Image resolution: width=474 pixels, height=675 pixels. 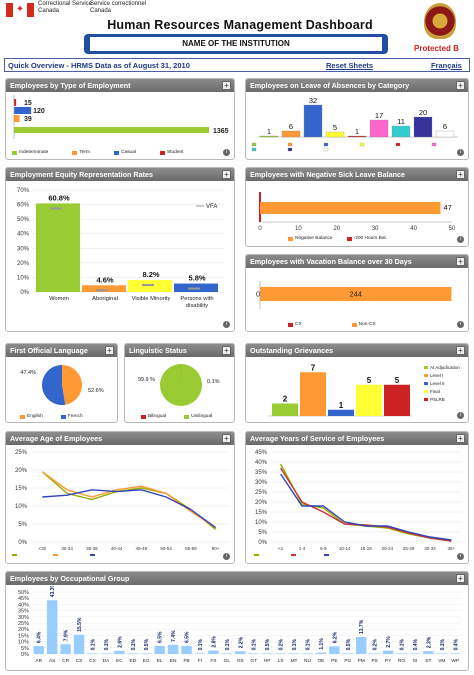 What do you see at coordinates (369, 380) in the screenshot?
I see `bar-label: 5` at bounding box center [369, 380].